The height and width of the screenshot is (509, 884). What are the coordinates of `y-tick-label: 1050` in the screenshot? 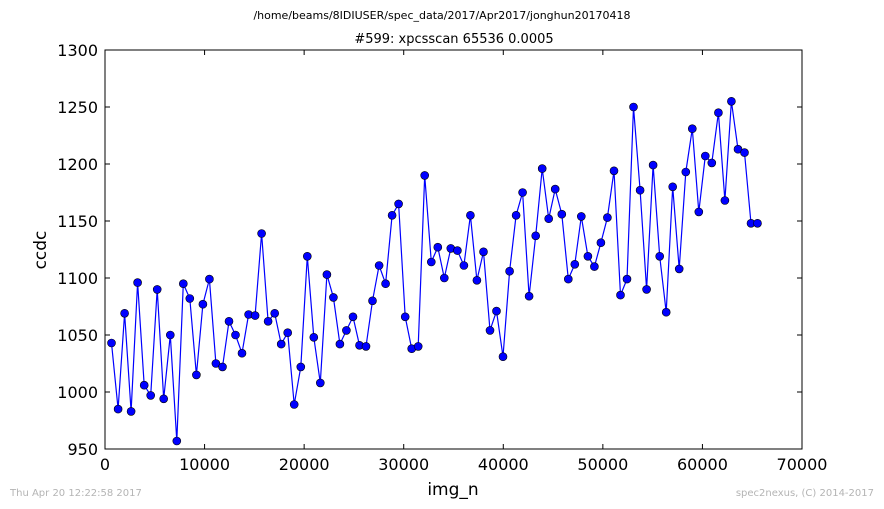 It's located at (77, 335).